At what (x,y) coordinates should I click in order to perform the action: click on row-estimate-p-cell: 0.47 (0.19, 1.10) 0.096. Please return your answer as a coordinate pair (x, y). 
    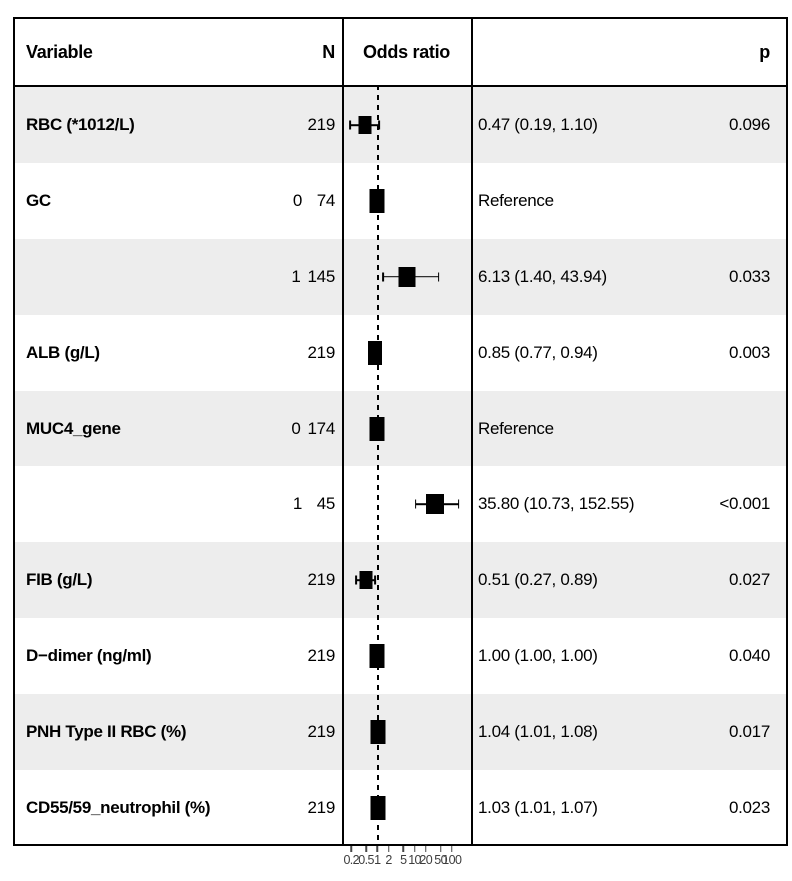
    Looking at the image, I should click on (628, 125).